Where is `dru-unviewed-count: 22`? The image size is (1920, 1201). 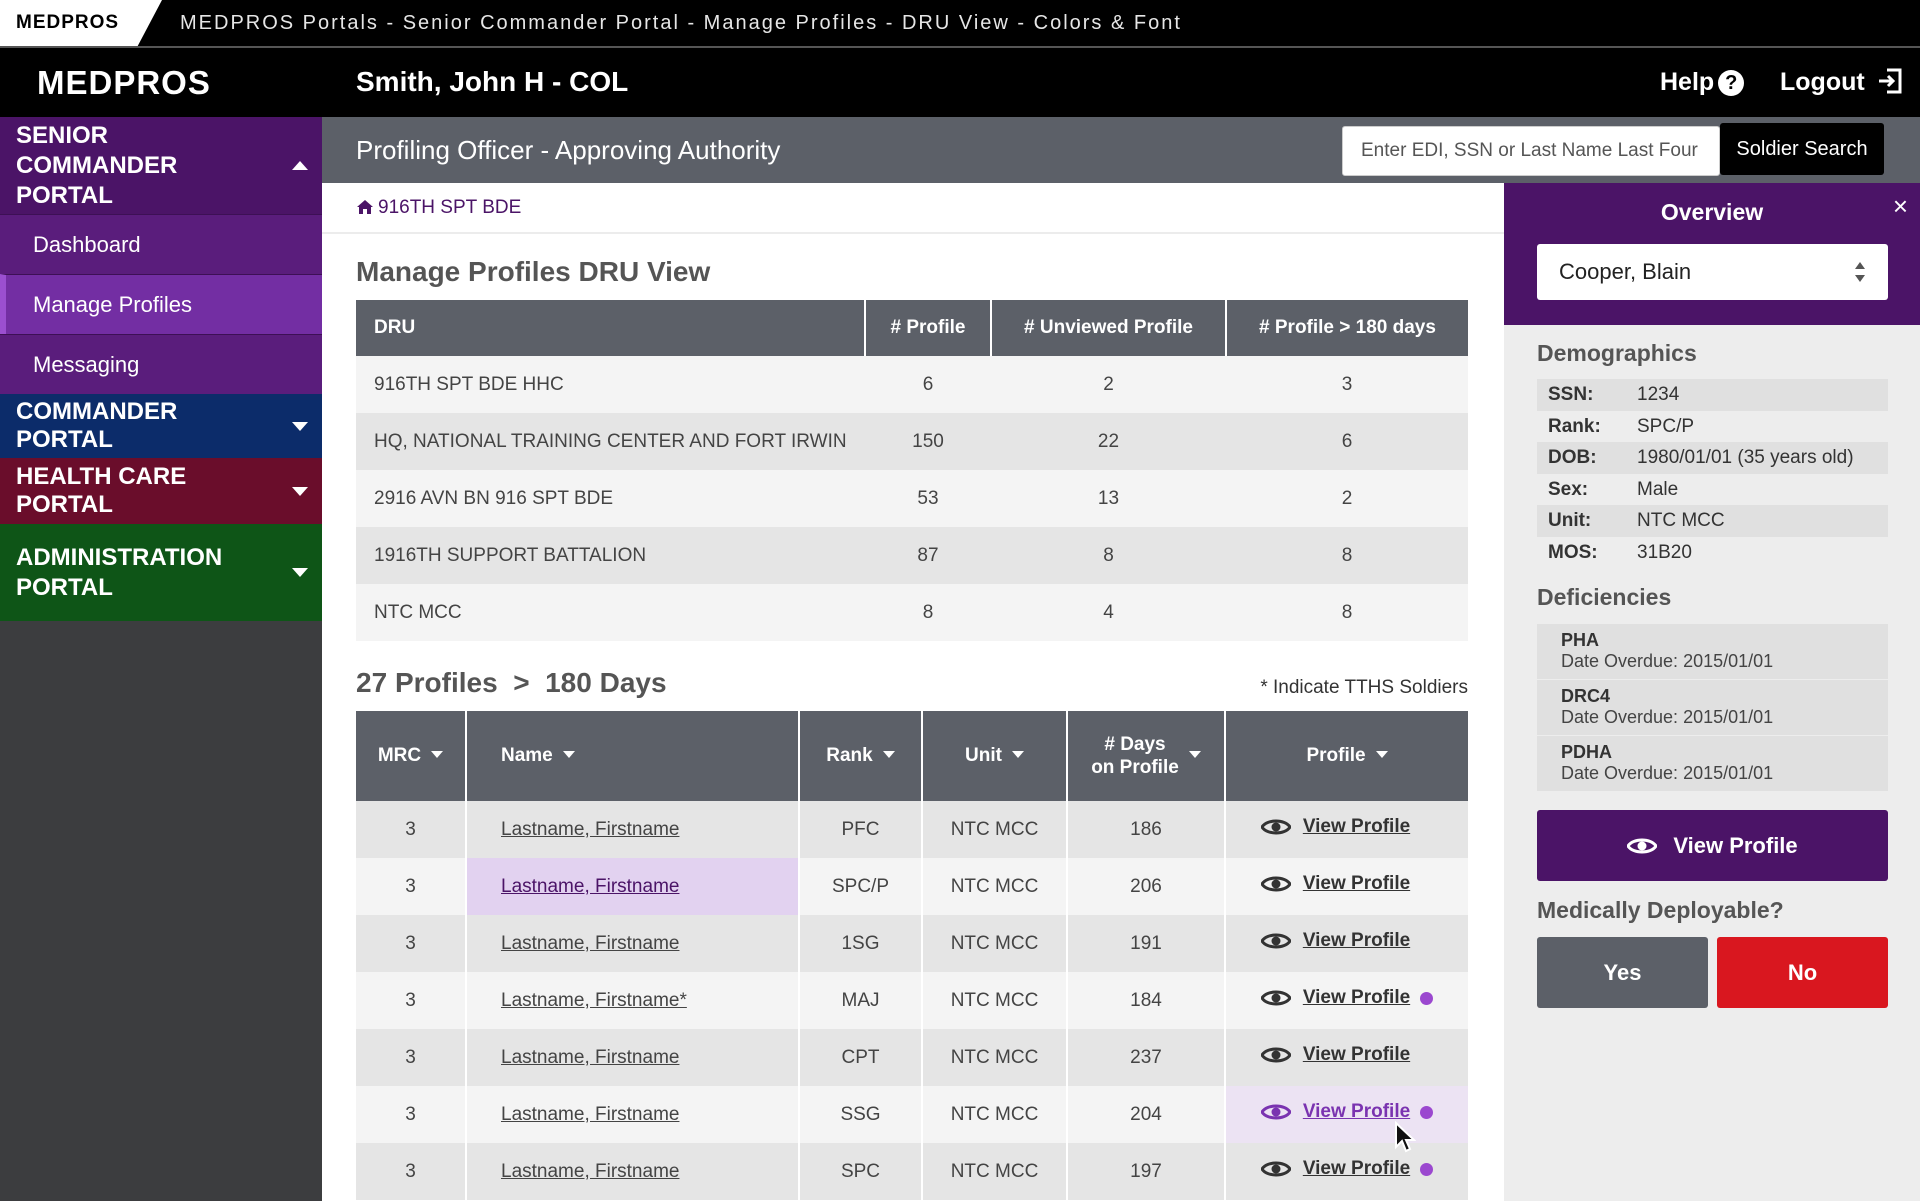
dru-unviewed-count: 22 is located at coordinates (1108, 441).